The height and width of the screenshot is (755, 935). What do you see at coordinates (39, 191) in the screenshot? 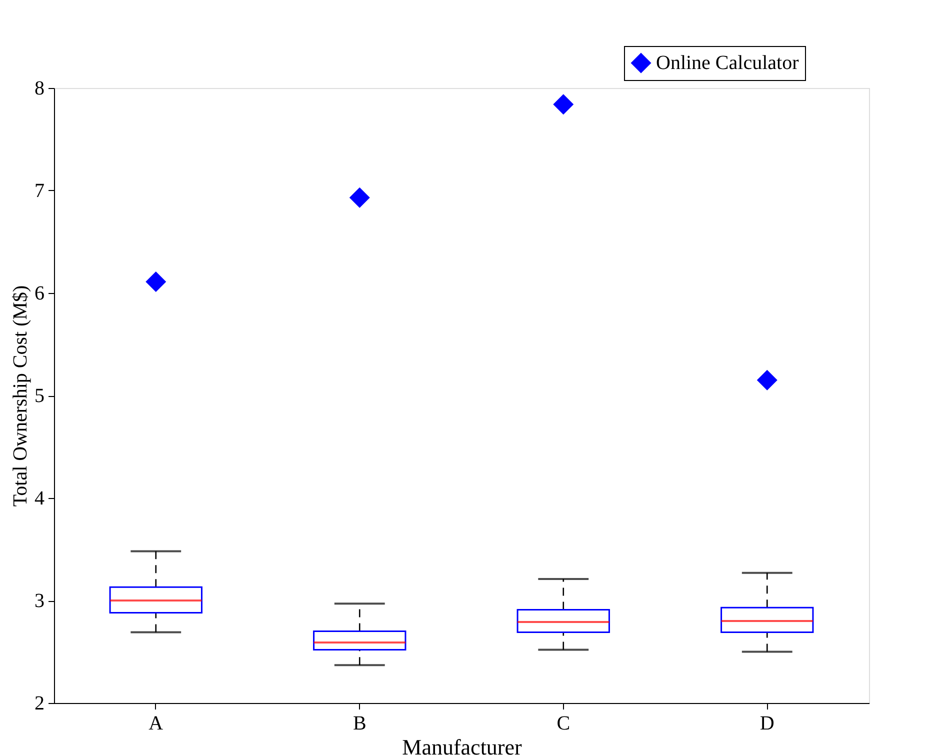
I see `y-tick-label: 7` at bounding box center [39, 191].